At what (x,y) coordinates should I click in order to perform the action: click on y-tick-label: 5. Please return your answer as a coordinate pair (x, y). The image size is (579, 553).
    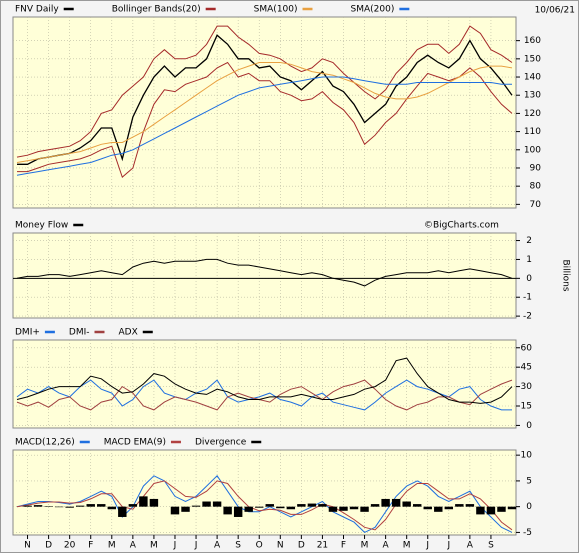
    Looking at the image, I should click on (529, 481).